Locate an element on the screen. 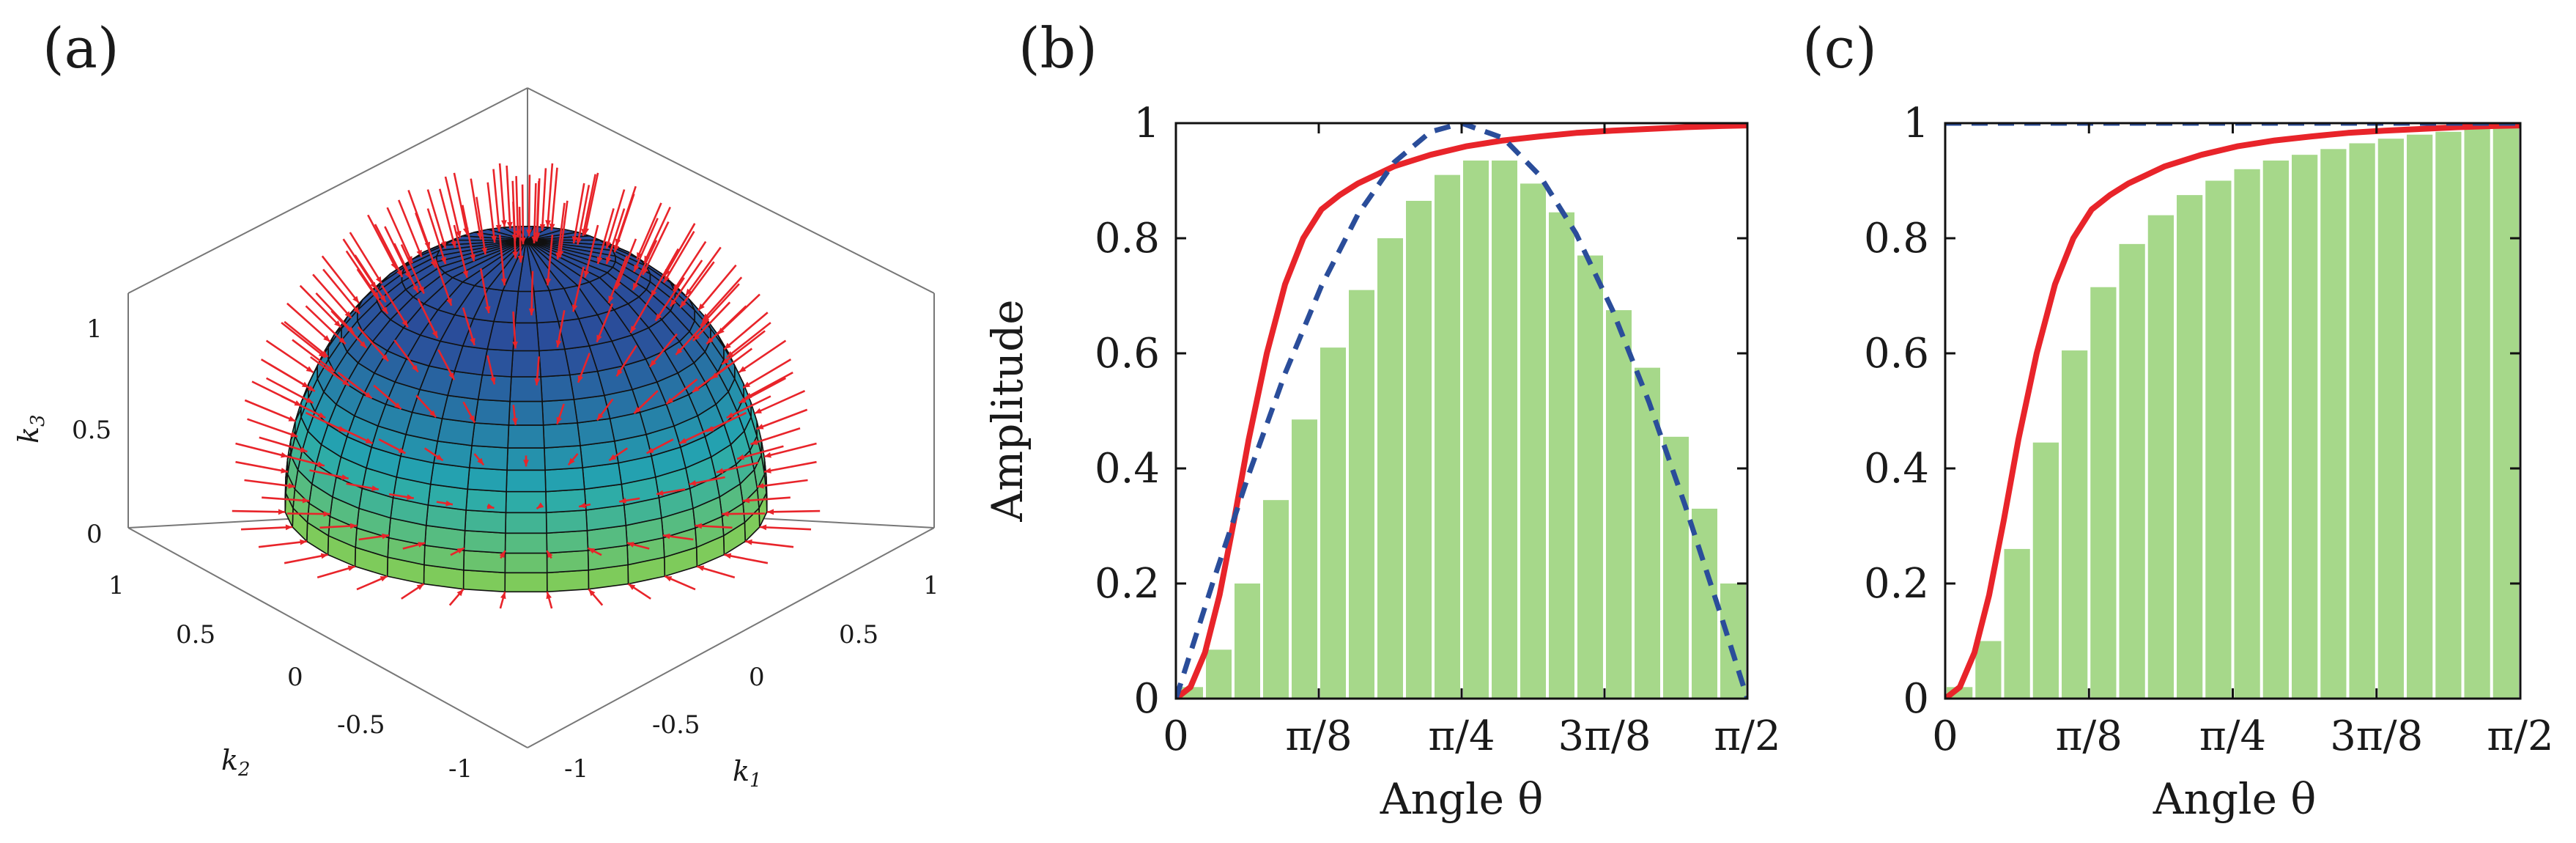 Image resolution: width=2576 pixels, height=843 pixels. k3-axis-label: k3 is located at coordinates (30, 429).